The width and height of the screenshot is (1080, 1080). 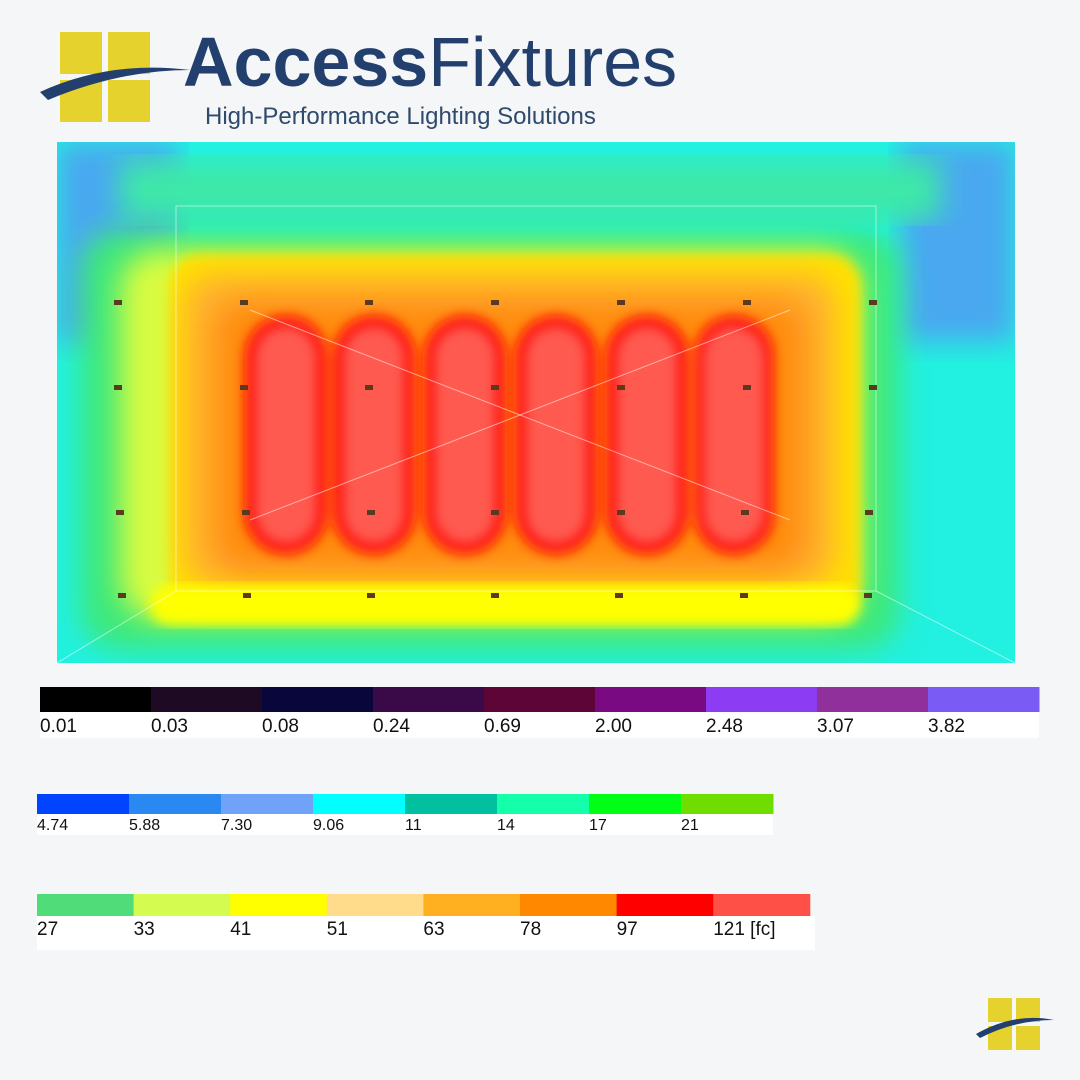 I want to click on legend-label: 51, so click(x=337, y=929).